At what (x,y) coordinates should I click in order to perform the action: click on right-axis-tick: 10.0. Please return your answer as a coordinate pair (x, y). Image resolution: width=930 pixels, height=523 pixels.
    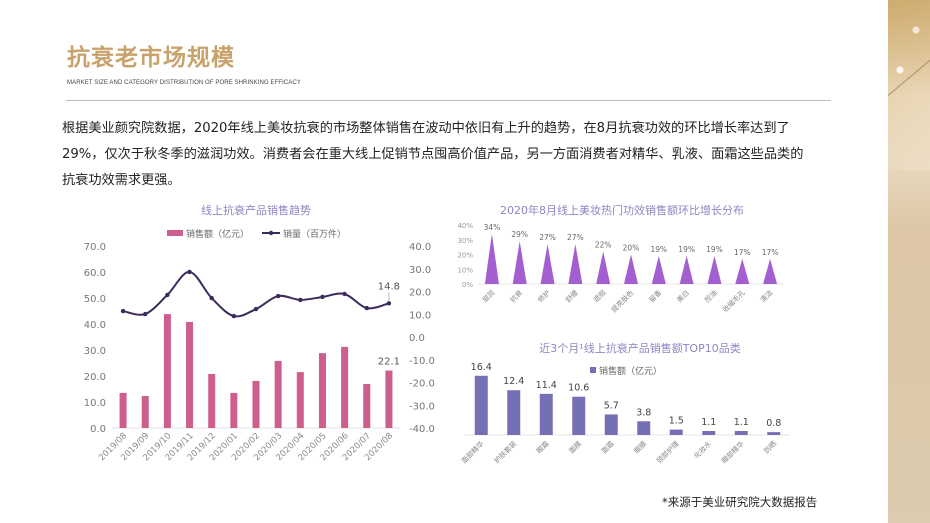
    Looking at the image, I should click on (420, 315).